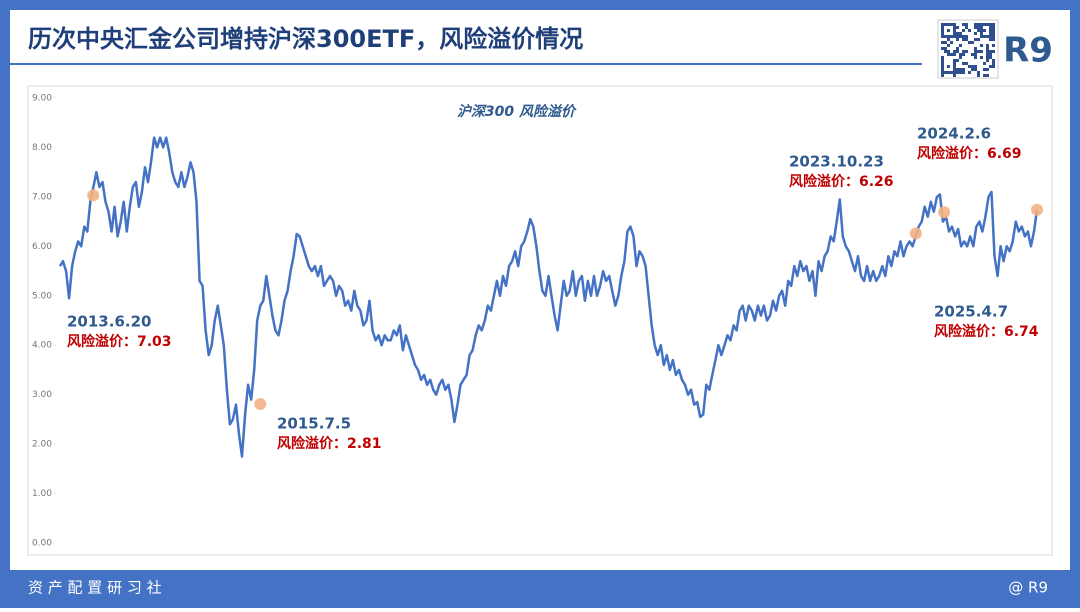  What do you see at coordinates (42, 346) in the screenshot?
I see `y-tick-label: 4.00` at bounding box center [42, 346].